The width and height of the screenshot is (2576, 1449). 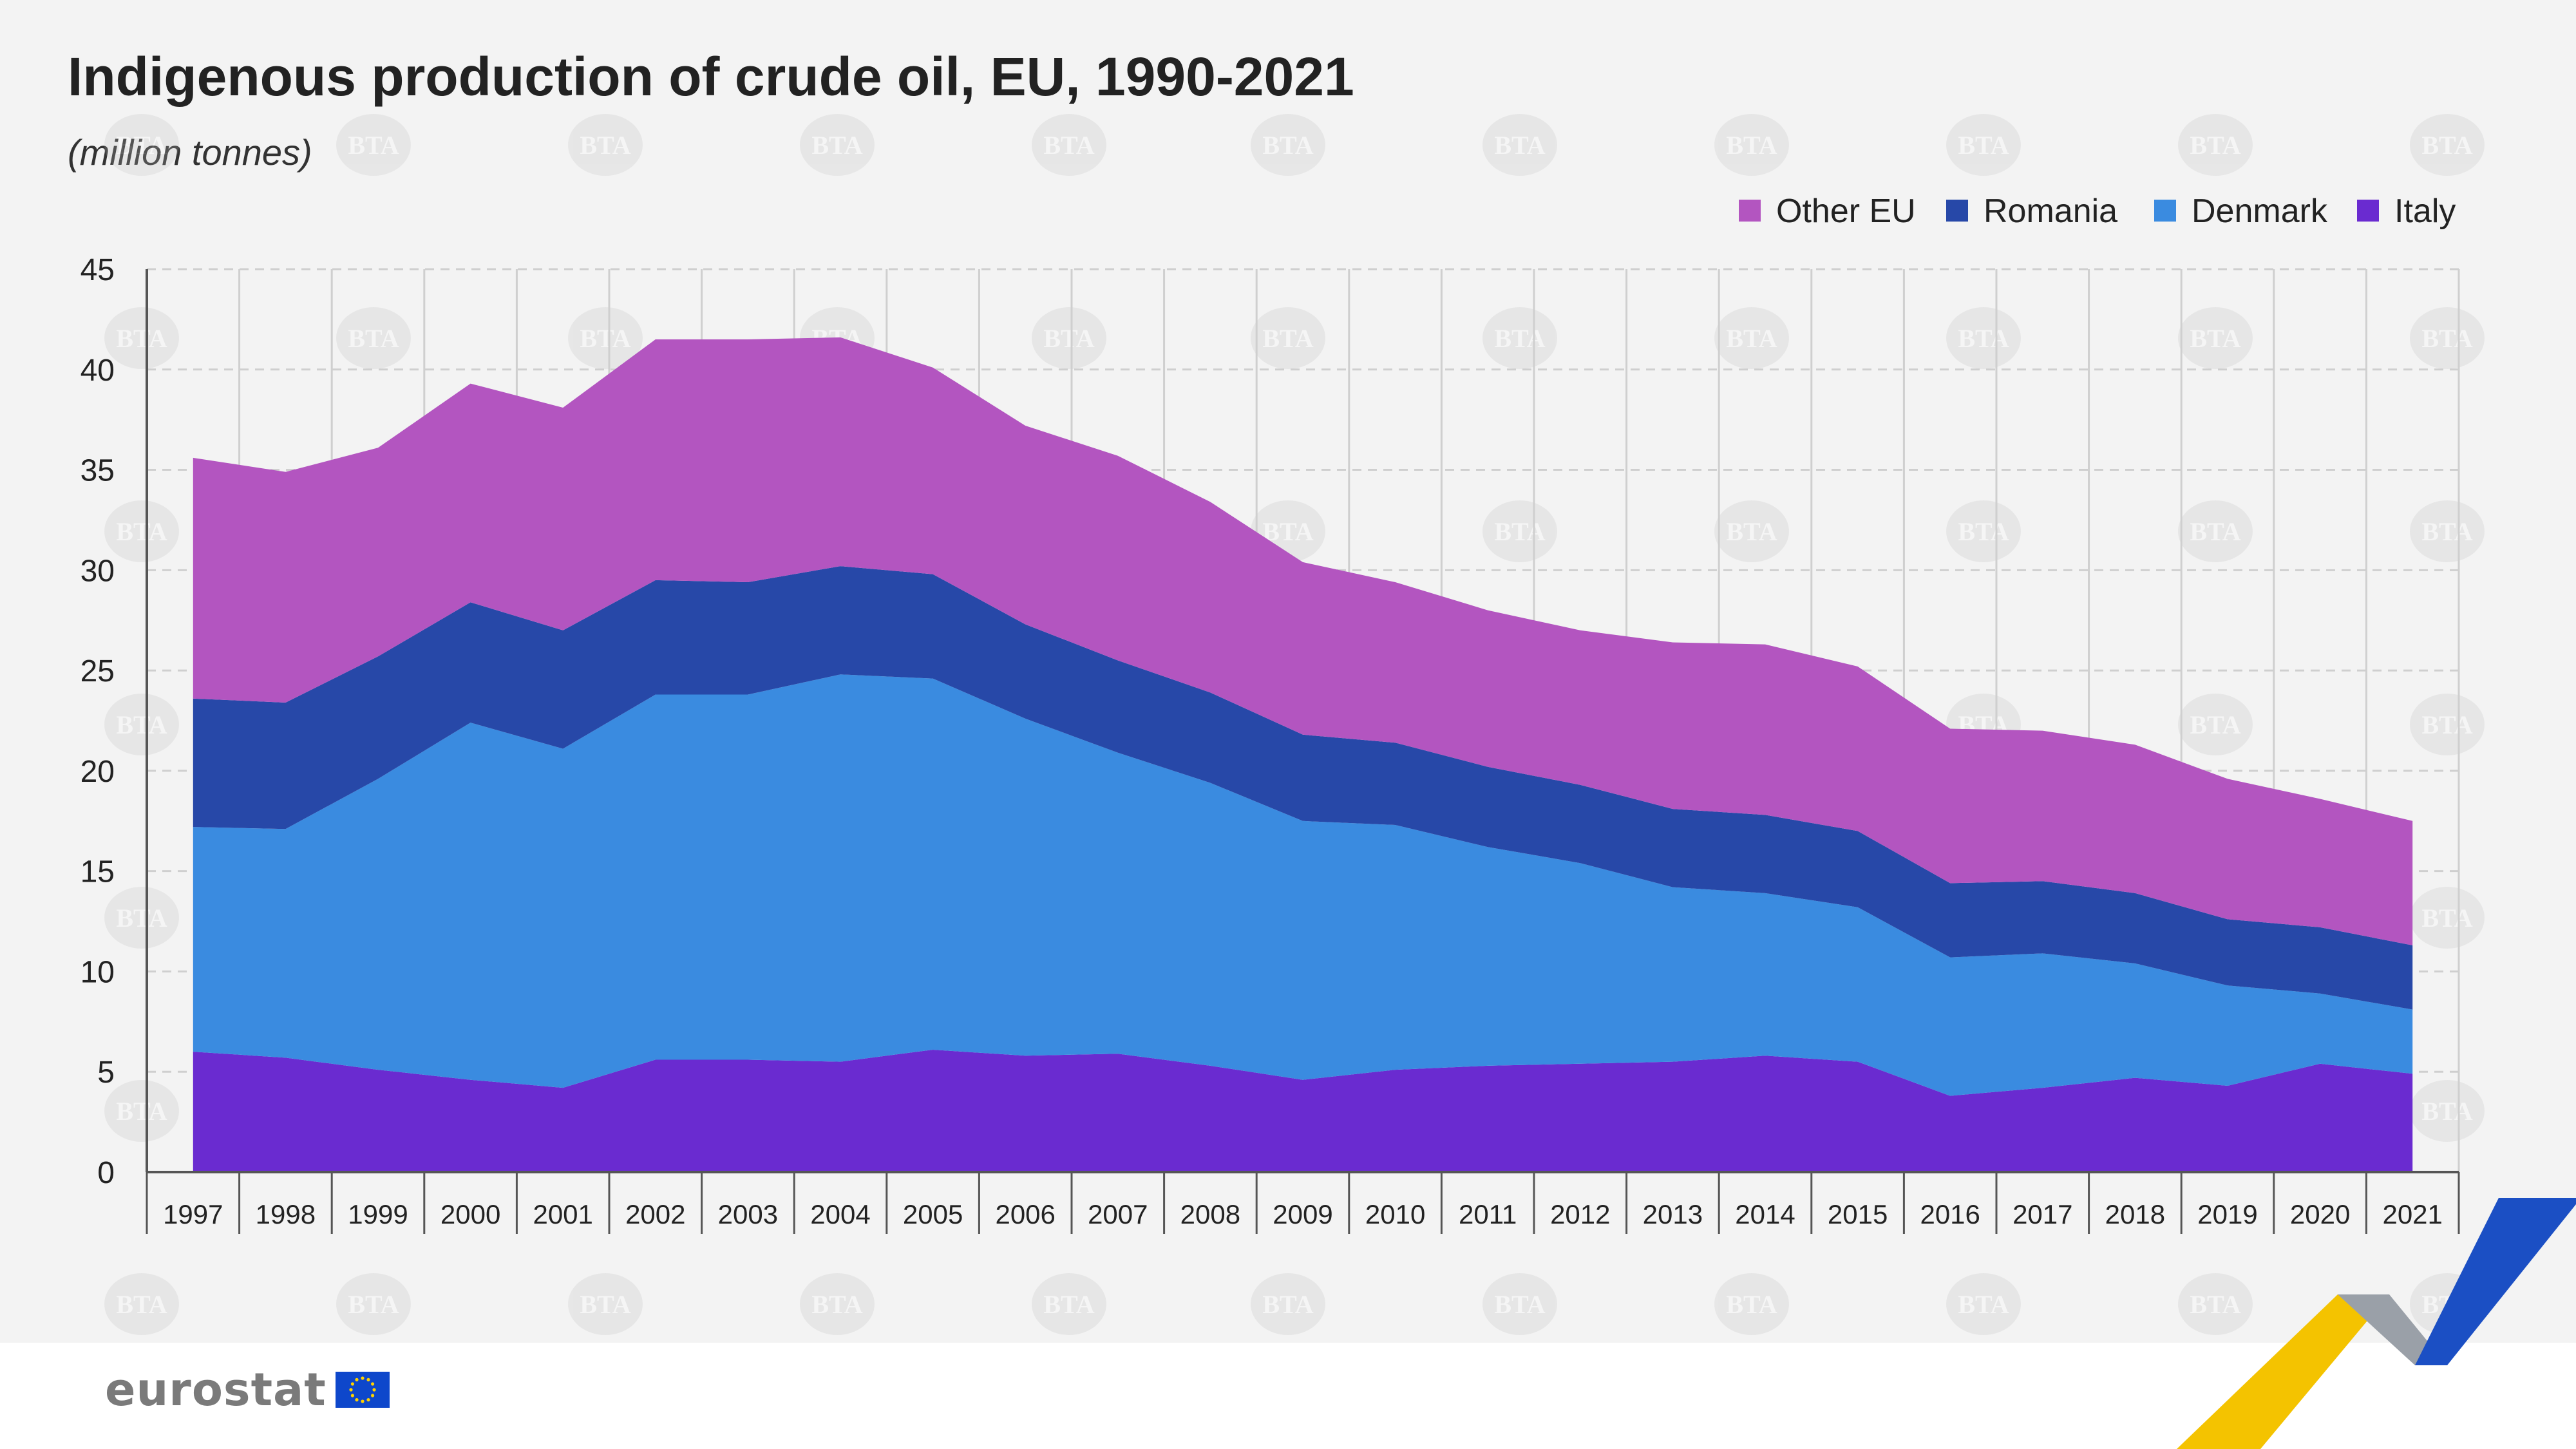 What do you see at coordinates (748, 1214) in the screenshot?
I see `x-tick-label: 2003` at bounding box center [748, 1214].